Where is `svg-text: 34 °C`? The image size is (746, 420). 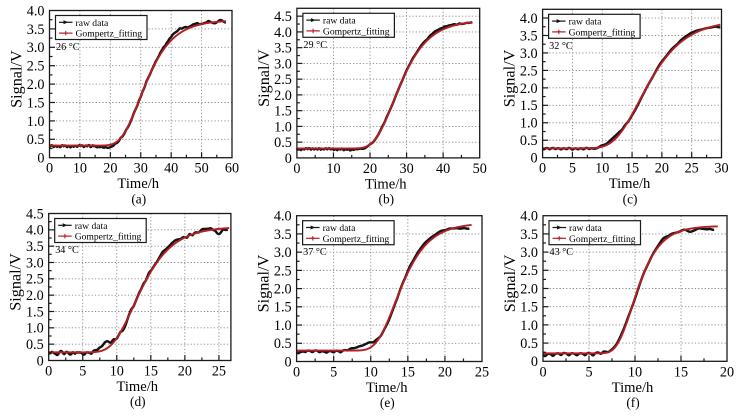
svg-text: 34 °C is located at coordinates (67, 250).